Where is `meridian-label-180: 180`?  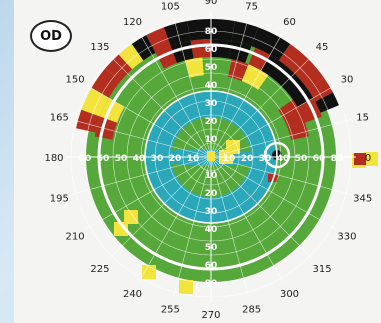 meridian-label-180: 180 is located at coordinates (53, 158).